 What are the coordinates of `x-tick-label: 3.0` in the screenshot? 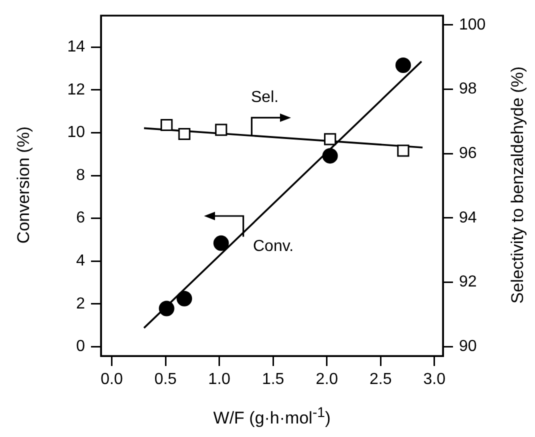 It's located at (434, 379).